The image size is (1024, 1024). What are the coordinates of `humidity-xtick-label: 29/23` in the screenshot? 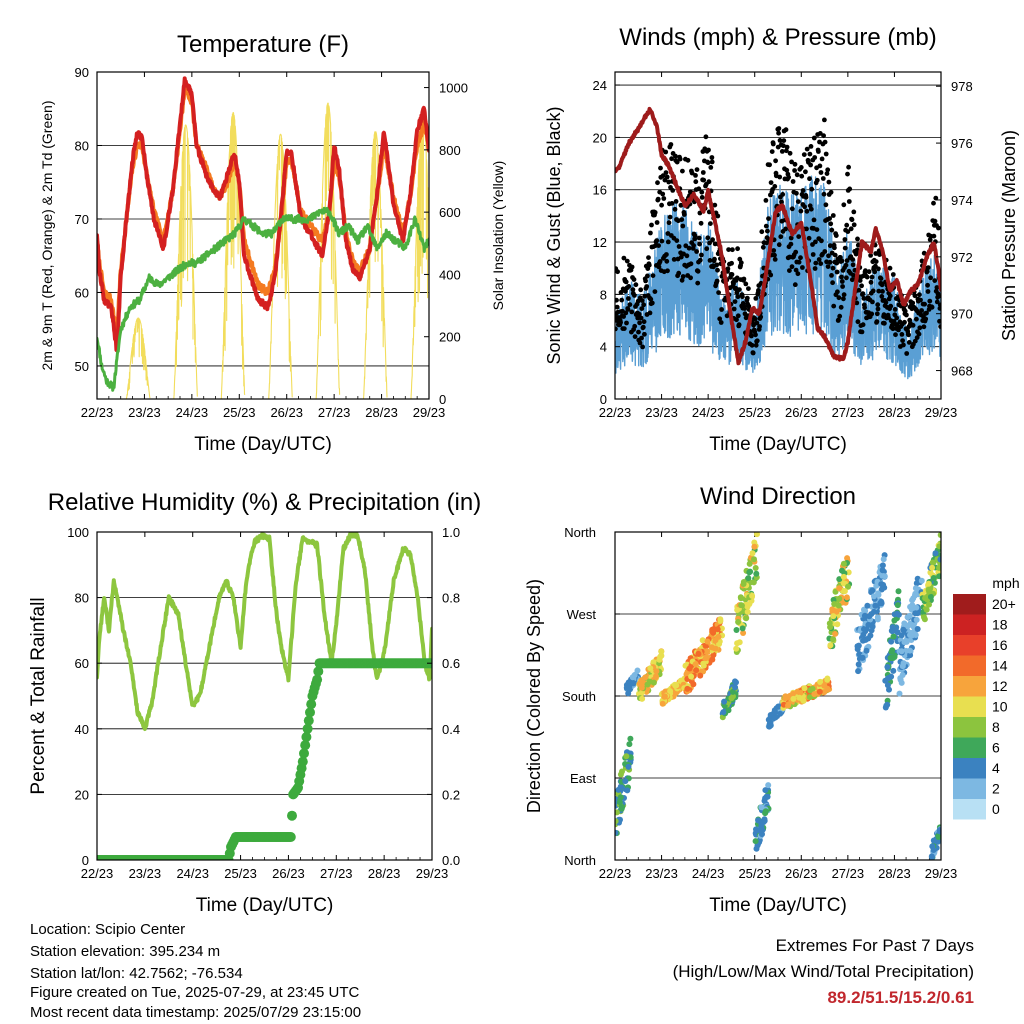 It's located at (432, 873).